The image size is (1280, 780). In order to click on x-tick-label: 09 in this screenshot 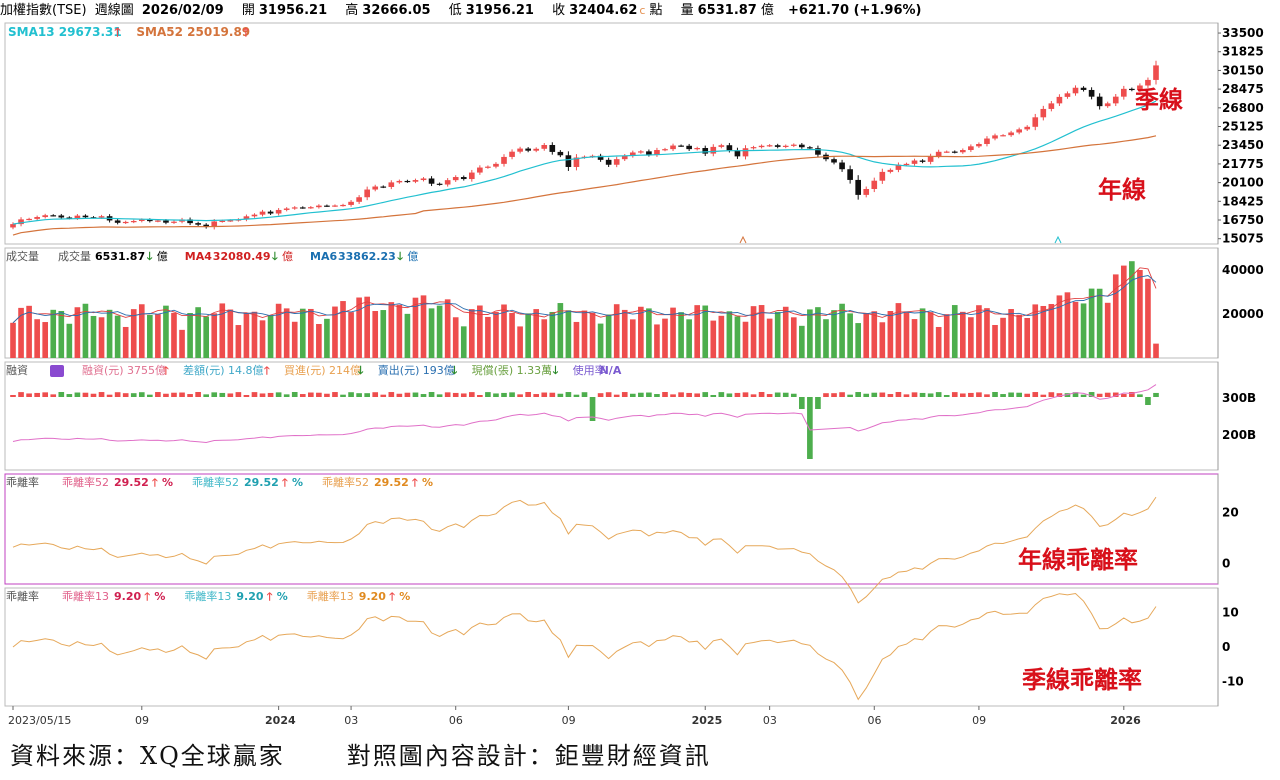, I will do `click(142, 720)`.